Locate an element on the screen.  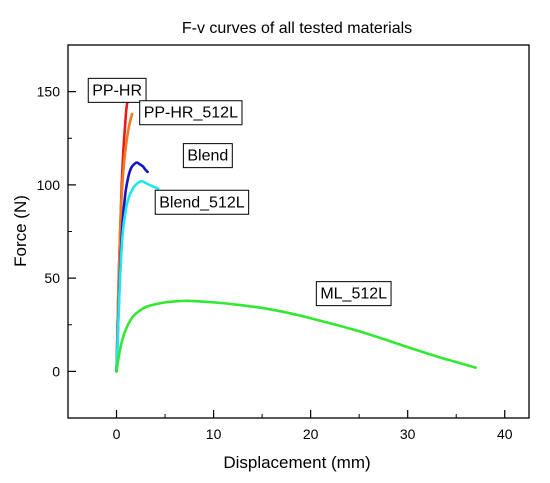
annotation-label-blend-512l: Blend_512L is located at coordinates (202, 202).